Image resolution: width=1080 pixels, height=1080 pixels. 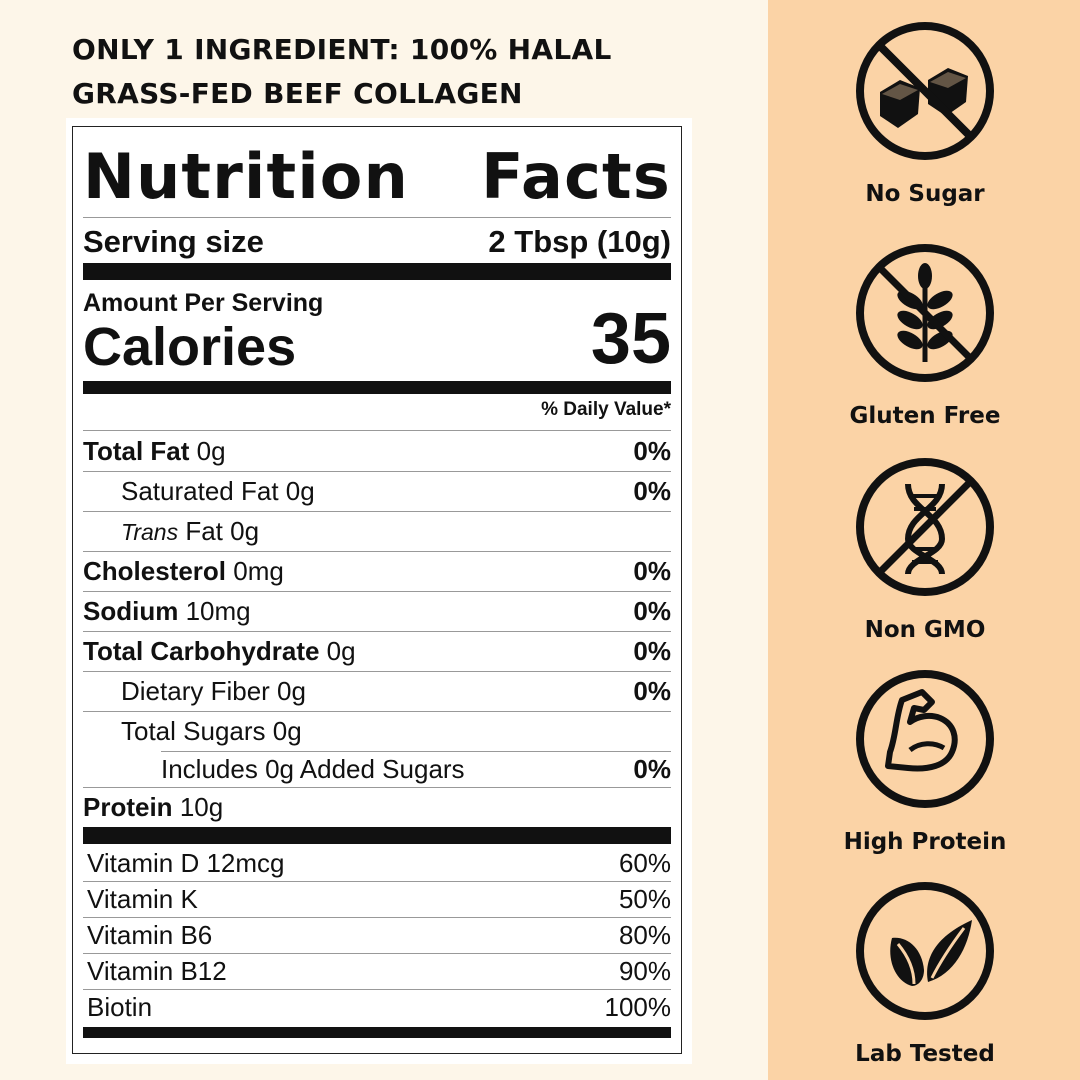 I want to click on vitamin-pct: 60%, so click(x=644, y=862).